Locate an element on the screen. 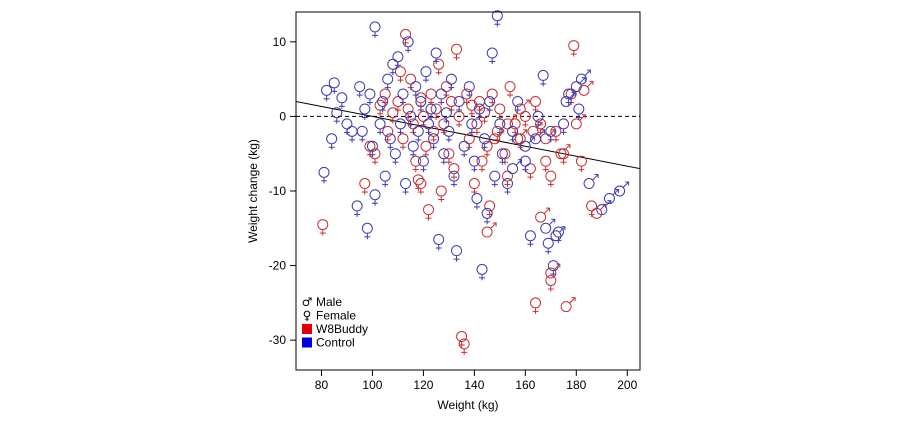 The height and width of the screenshot is (423, 900). trend-line is located at coordinates (468, 135).